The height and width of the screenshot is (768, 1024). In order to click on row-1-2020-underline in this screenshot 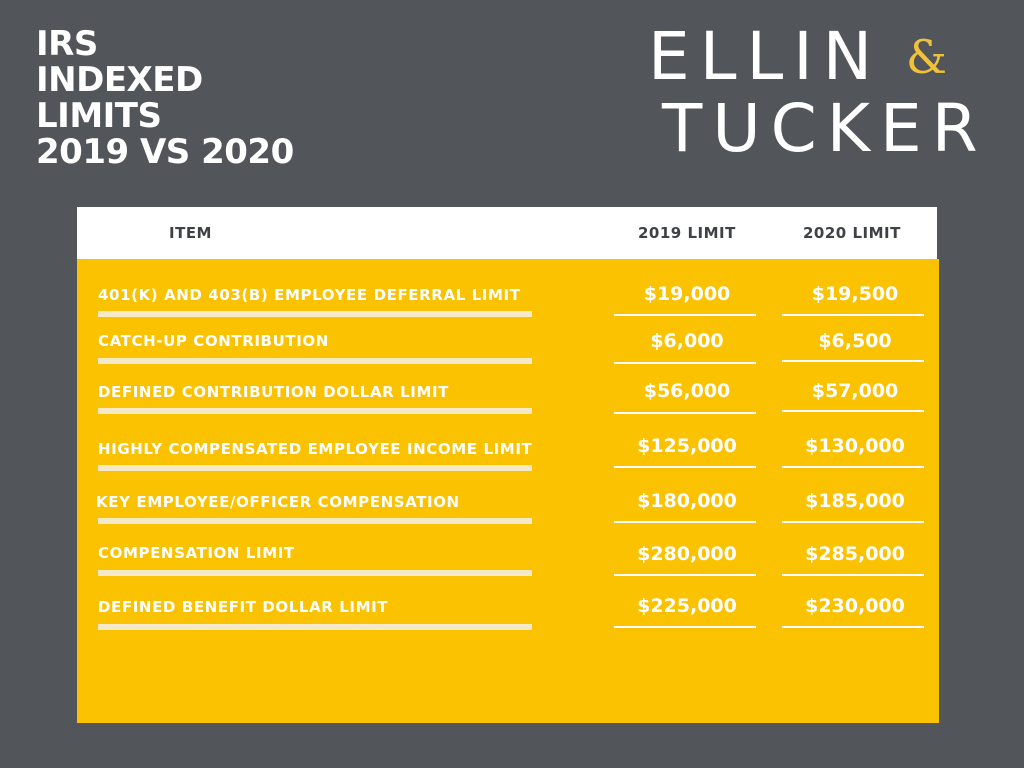, I will do `click(853, 315)`.